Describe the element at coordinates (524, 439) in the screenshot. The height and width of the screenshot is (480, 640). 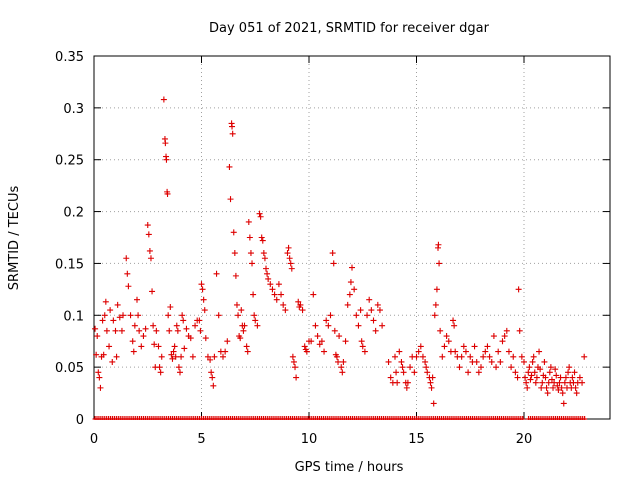
I see `x-tick-label: 20` at that location.